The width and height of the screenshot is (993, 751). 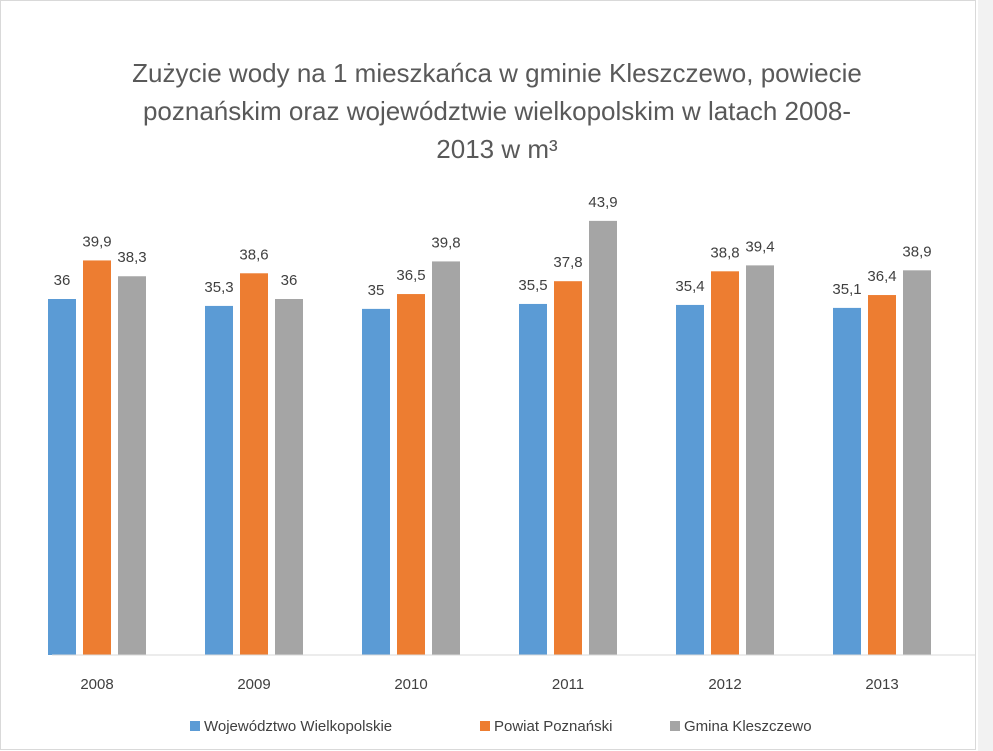 I want to click on data-label: 38,8, so click(x=724, y=252).